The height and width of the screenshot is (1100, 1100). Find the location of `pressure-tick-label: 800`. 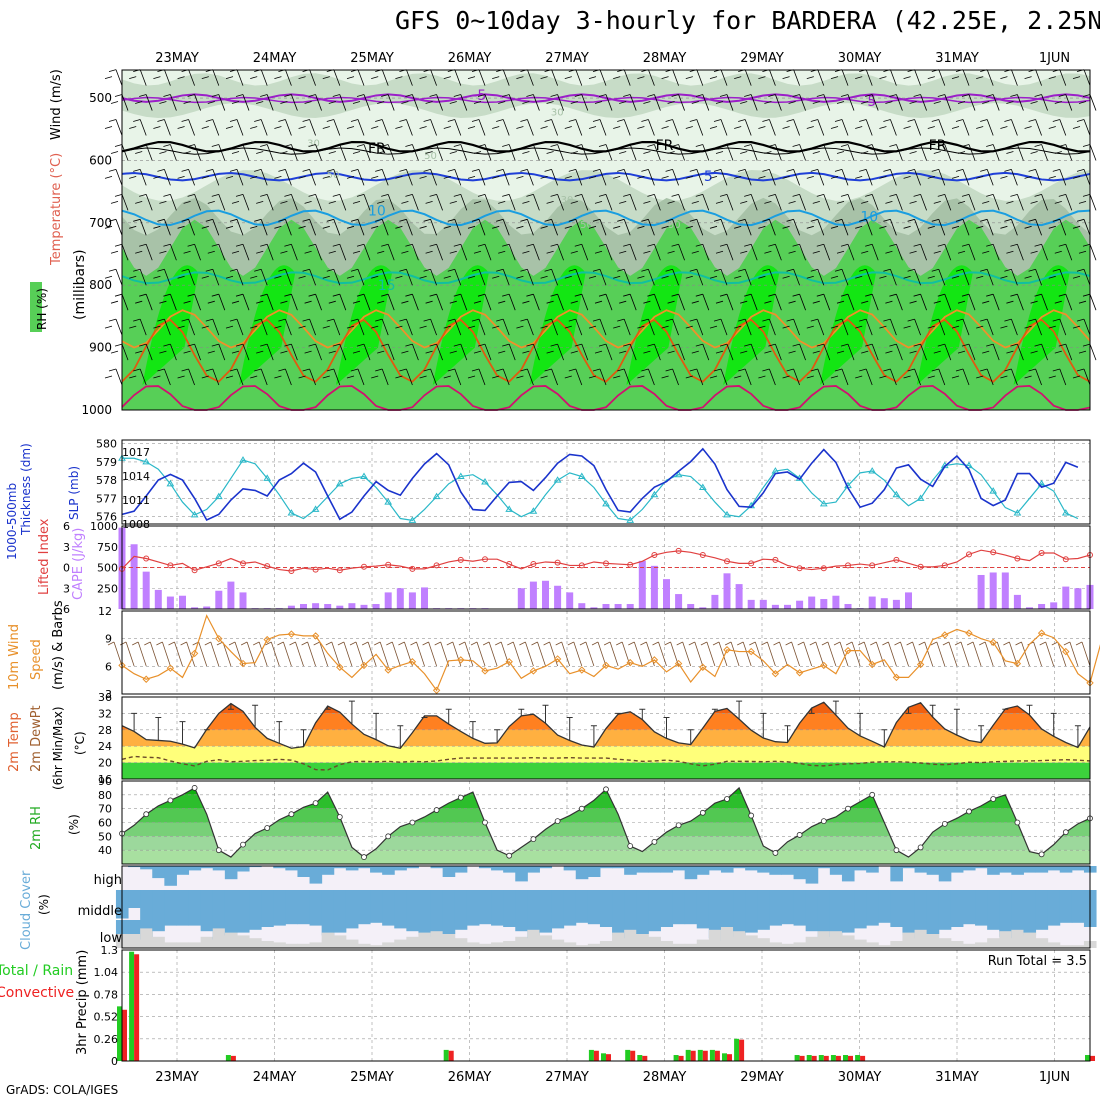

pressure-tick-label: 800 is located at coordinates (100, 285).